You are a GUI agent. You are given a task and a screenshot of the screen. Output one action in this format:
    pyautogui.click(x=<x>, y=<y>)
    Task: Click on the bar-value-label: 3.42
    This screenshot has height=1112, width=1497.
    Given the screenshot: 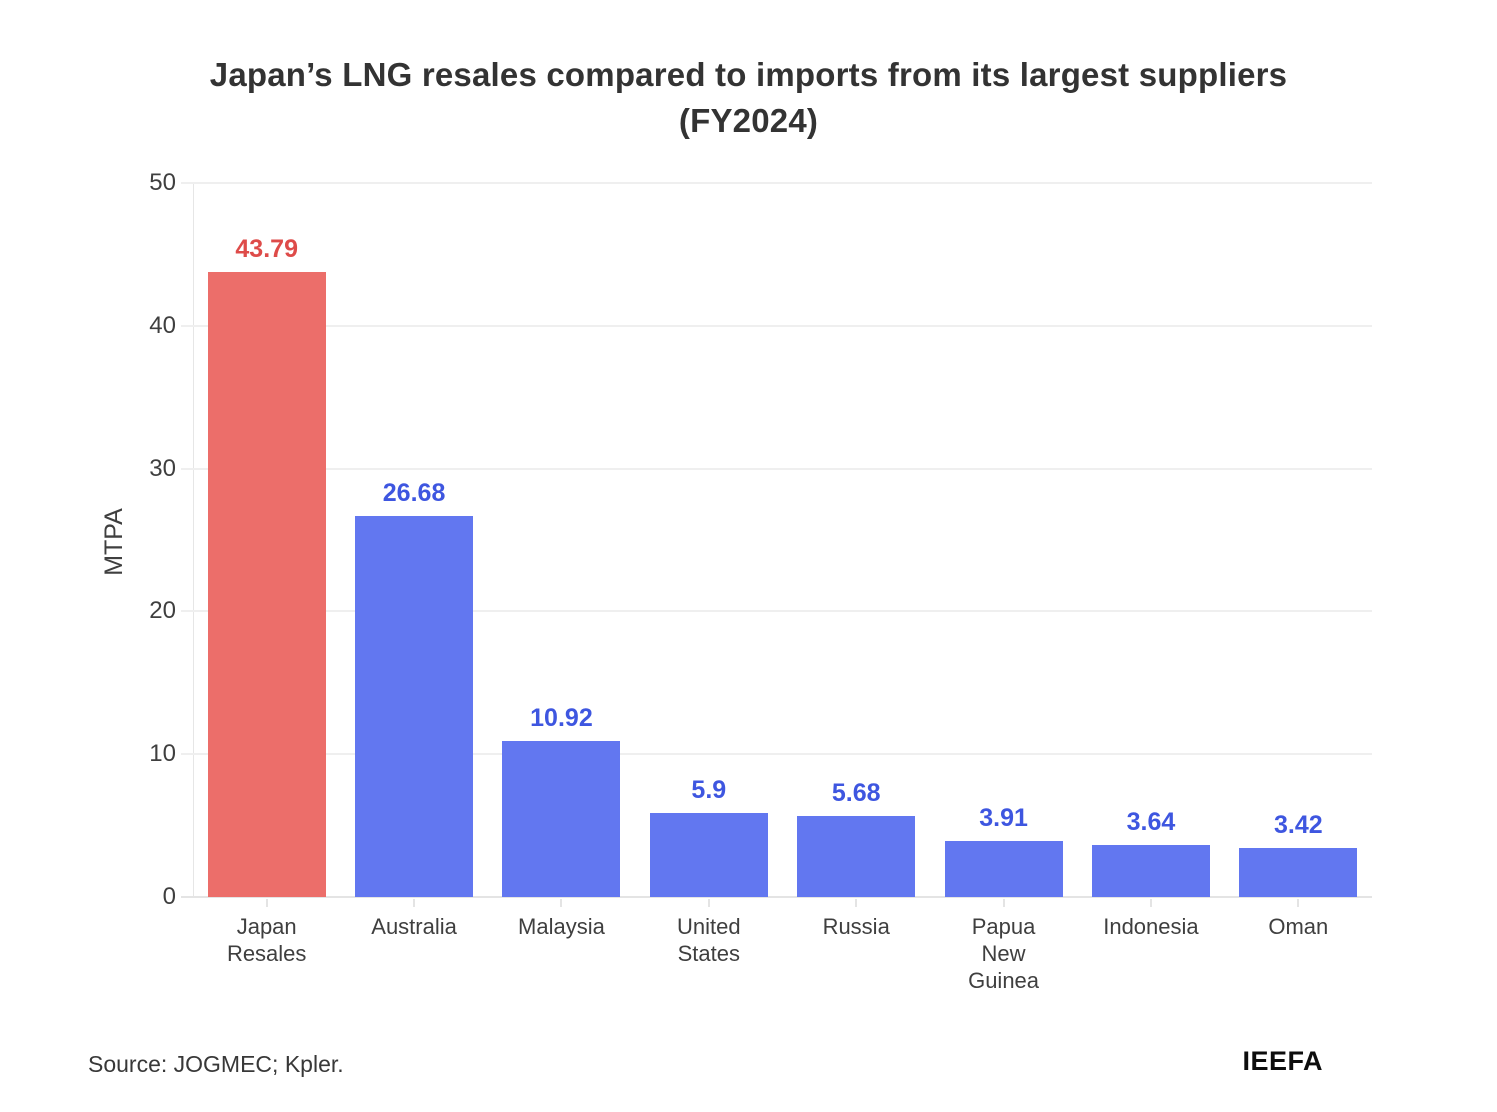 What is the action you would take?
    pyautogui.click(x=1298, y=825)
    